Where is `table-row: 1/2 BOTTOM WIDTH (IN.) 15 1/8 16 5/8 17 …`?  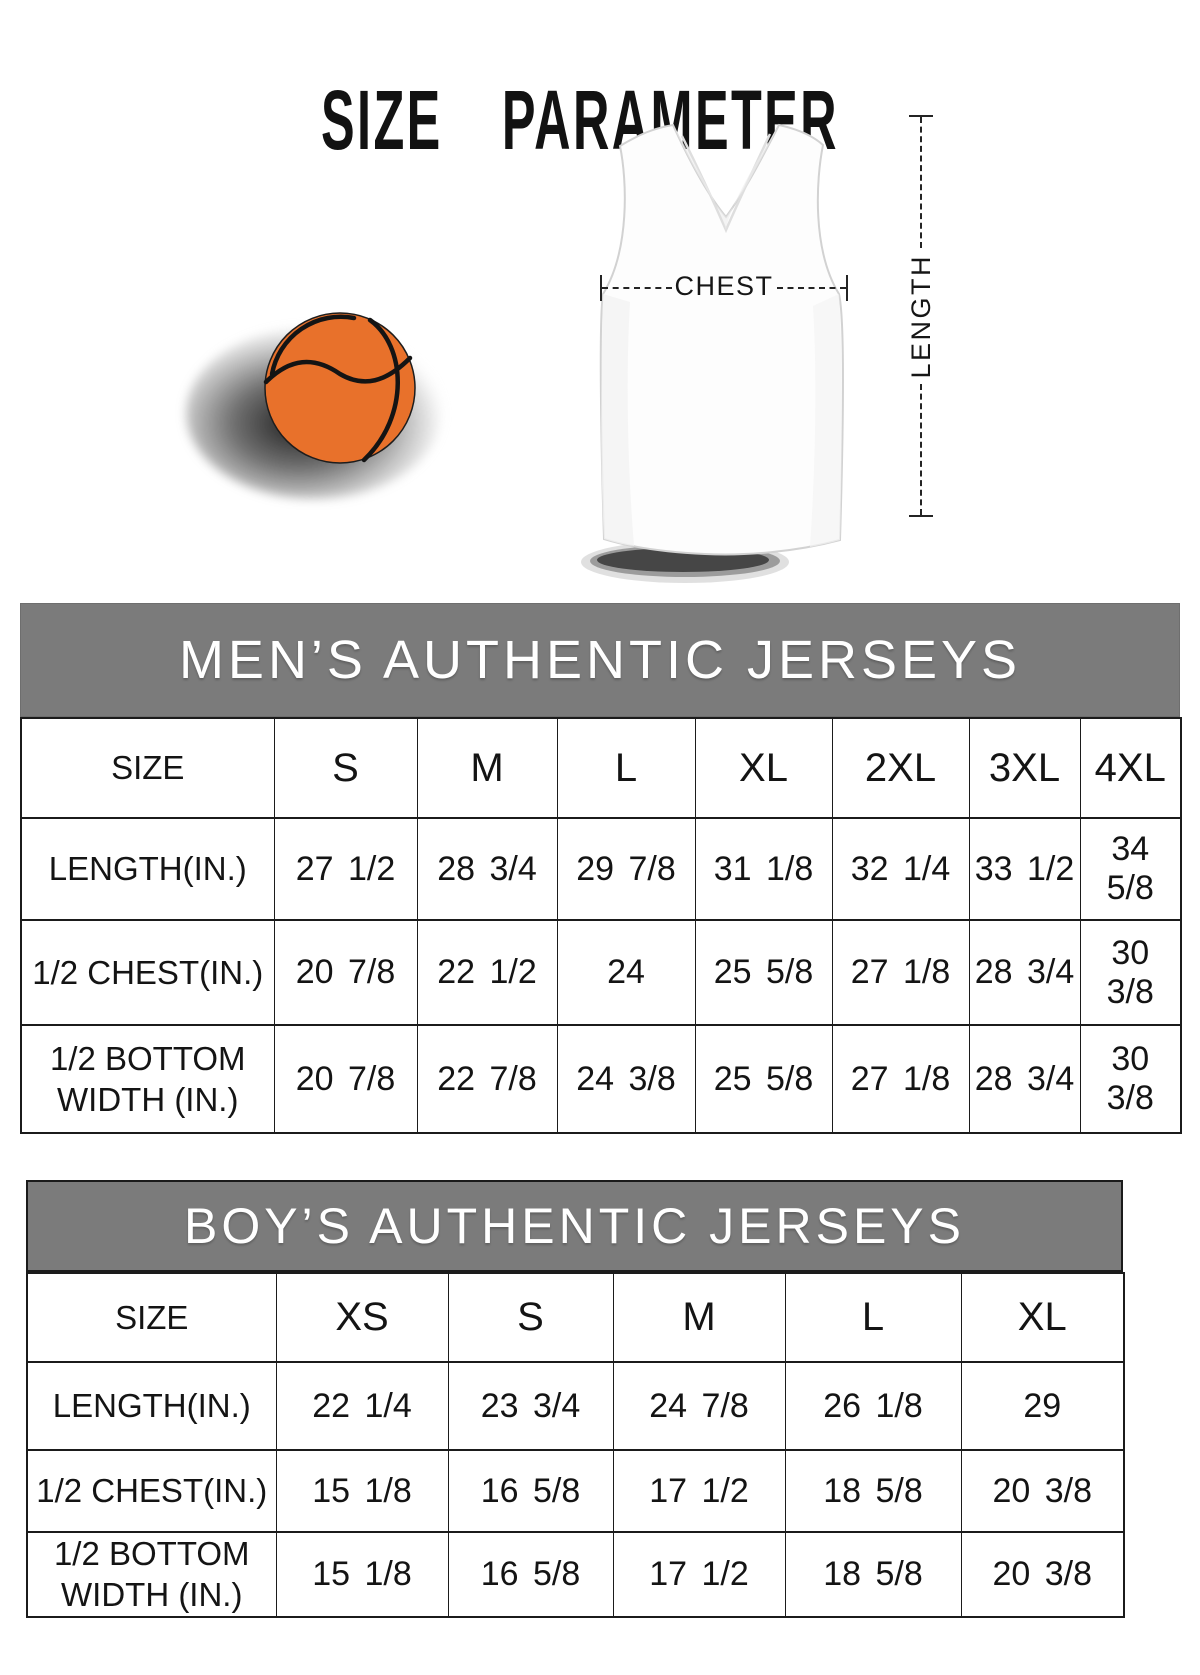 table-row: 1/2 BOTTOM WIDTH (IN.) 15 1/8 16 5/8 17 … is located at coordinates (575, 1574).